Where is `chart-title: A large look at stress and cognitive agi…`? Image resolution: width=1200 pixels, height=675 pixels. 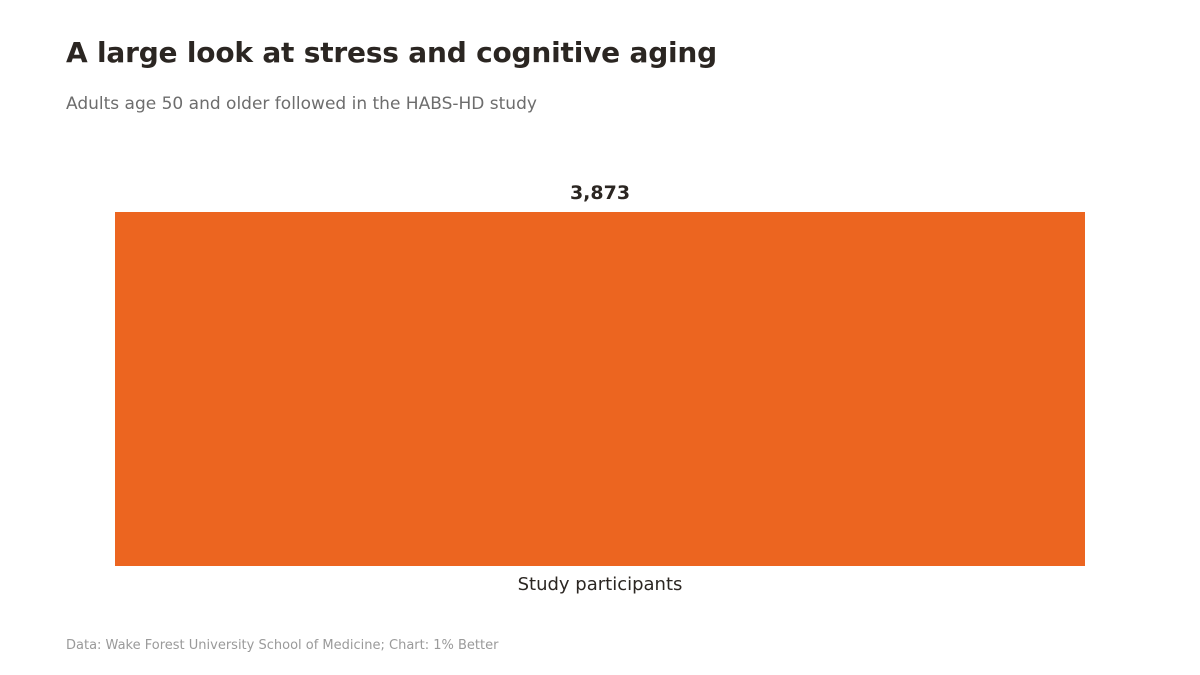 chart-title: A large look at stress and cognitive agi… is located at coordinates (392, 52).